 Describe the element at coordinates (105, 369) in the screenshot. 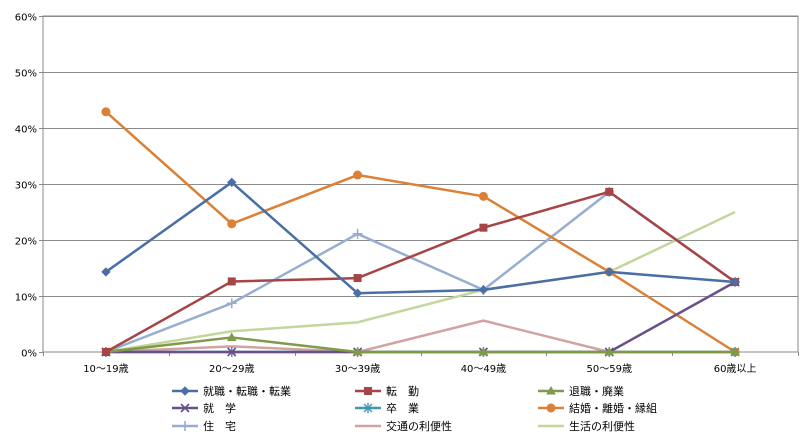

I see `x-tick-label: 10～19歳` at that location.